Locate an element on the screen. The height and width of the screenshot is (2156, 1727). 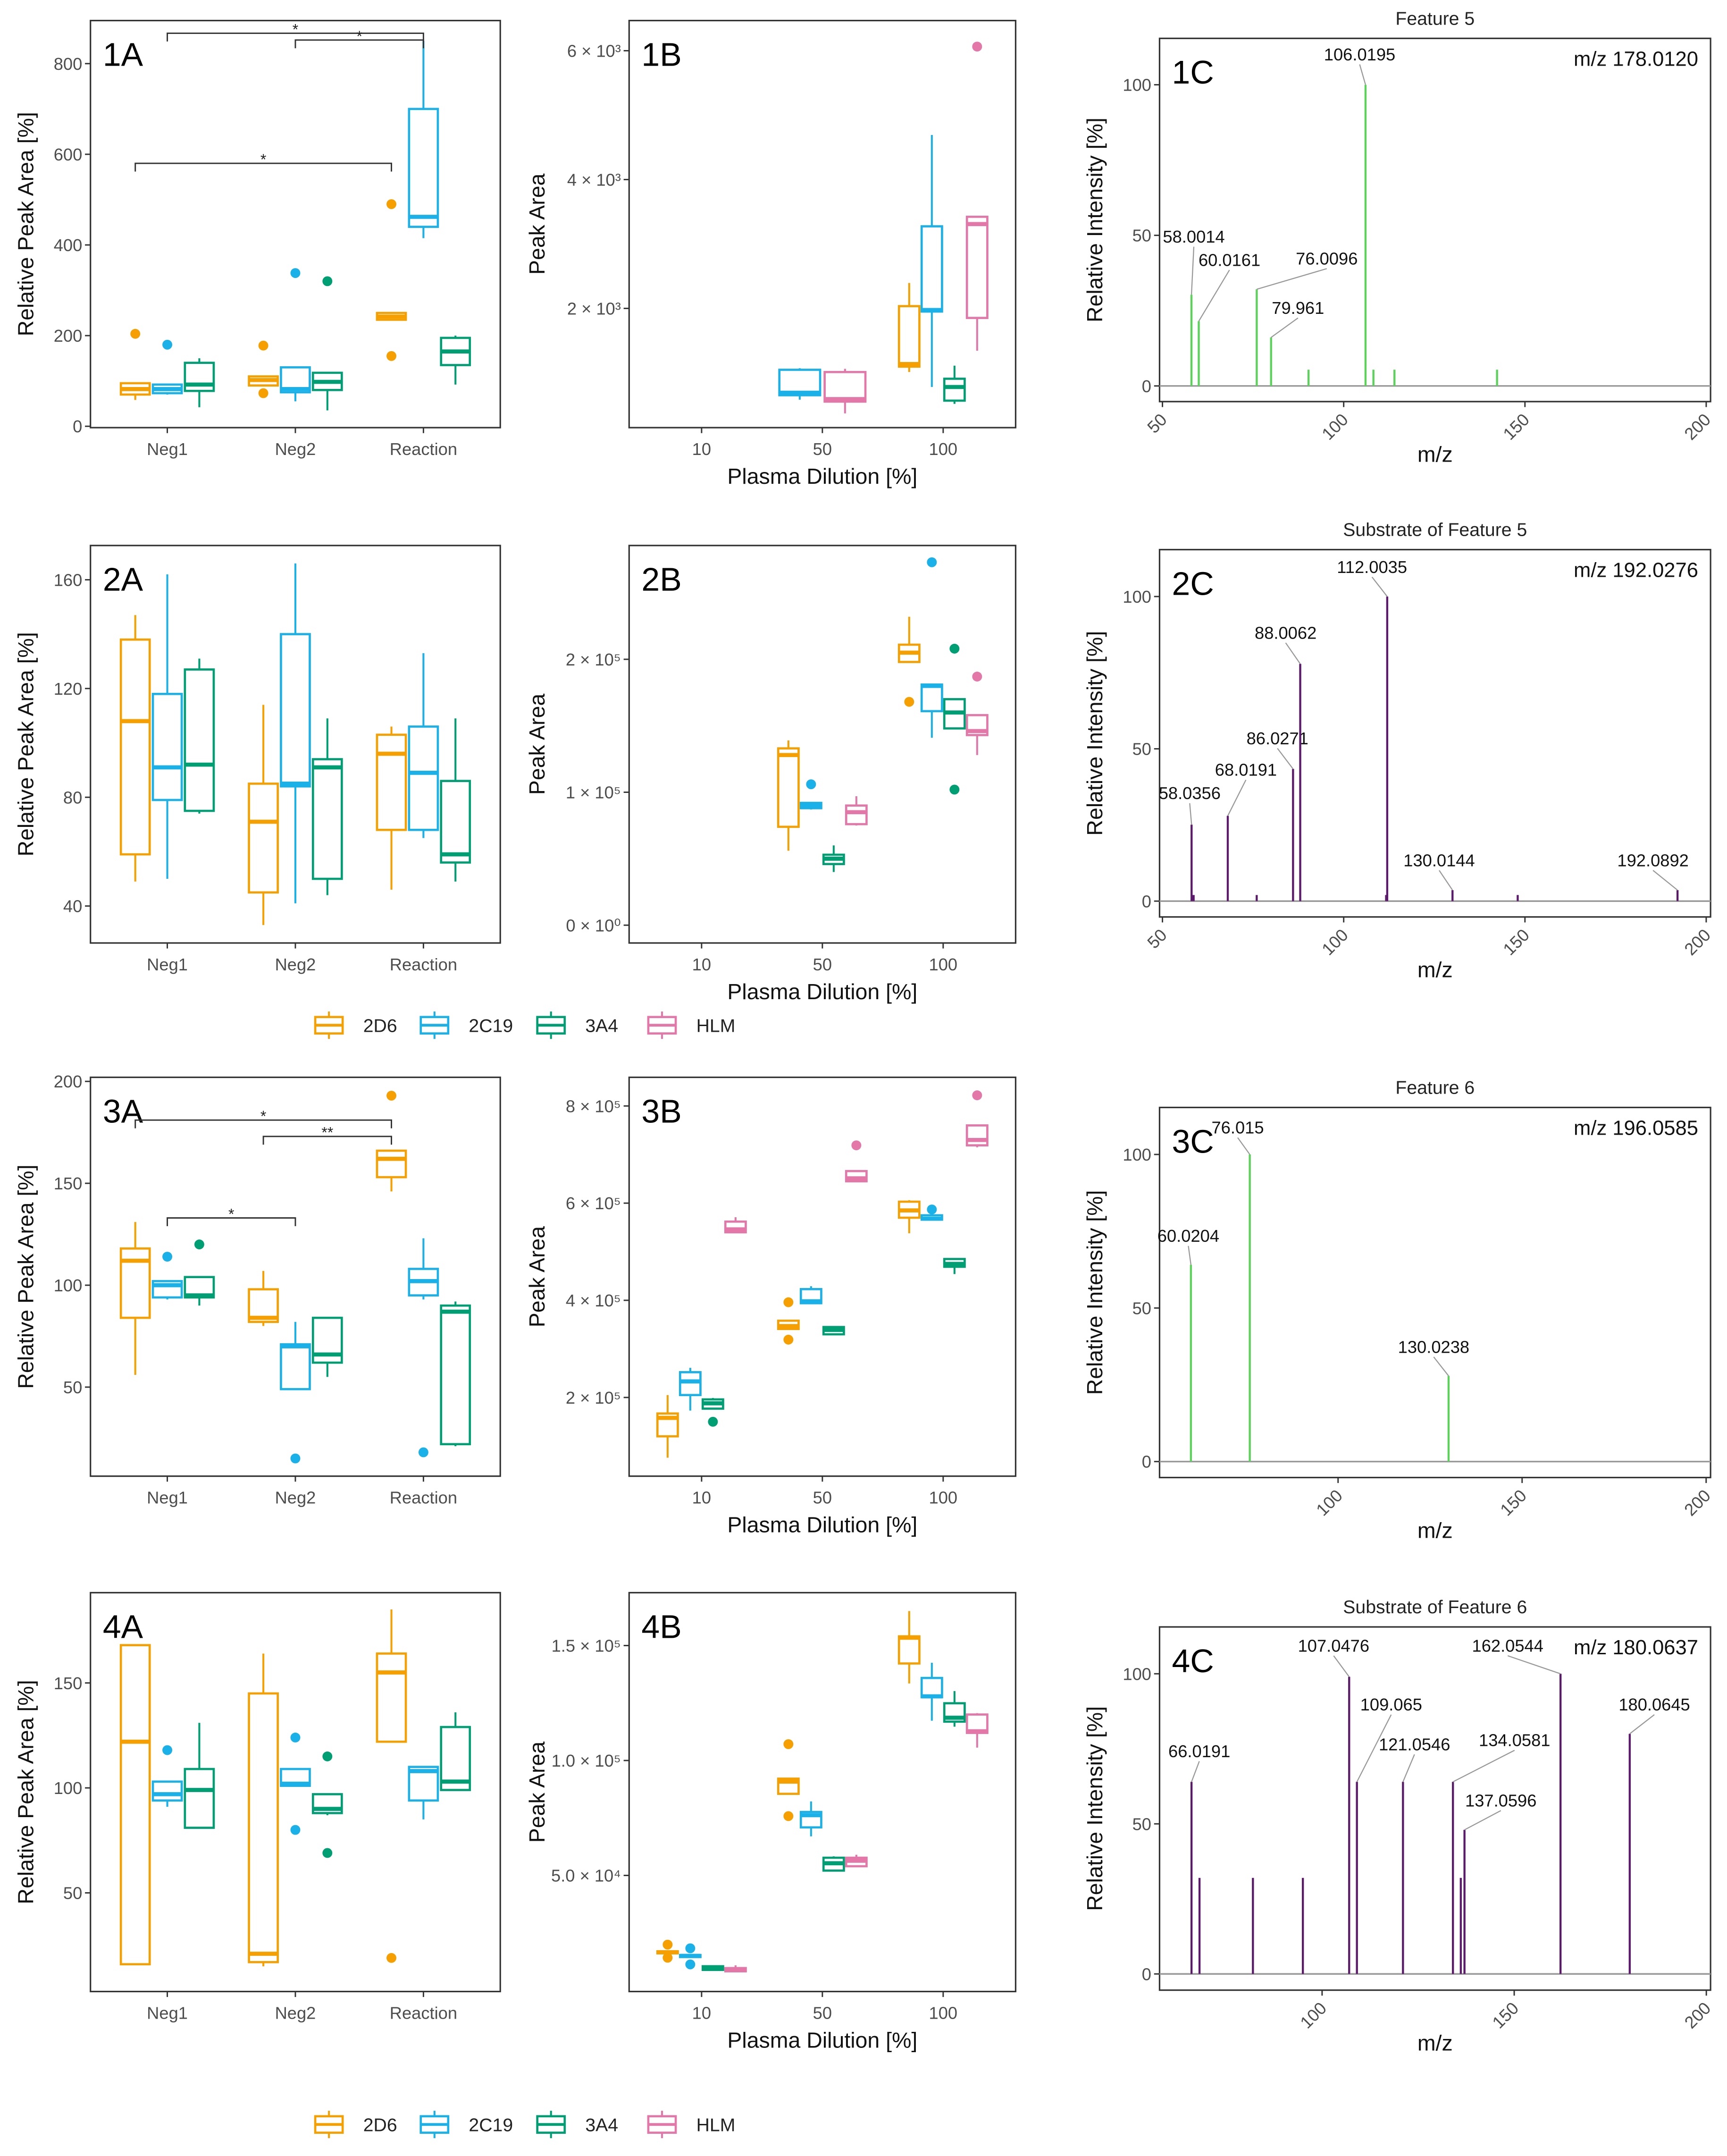
peak-label: 60.0204 is located at coordinates (1188, 1236).